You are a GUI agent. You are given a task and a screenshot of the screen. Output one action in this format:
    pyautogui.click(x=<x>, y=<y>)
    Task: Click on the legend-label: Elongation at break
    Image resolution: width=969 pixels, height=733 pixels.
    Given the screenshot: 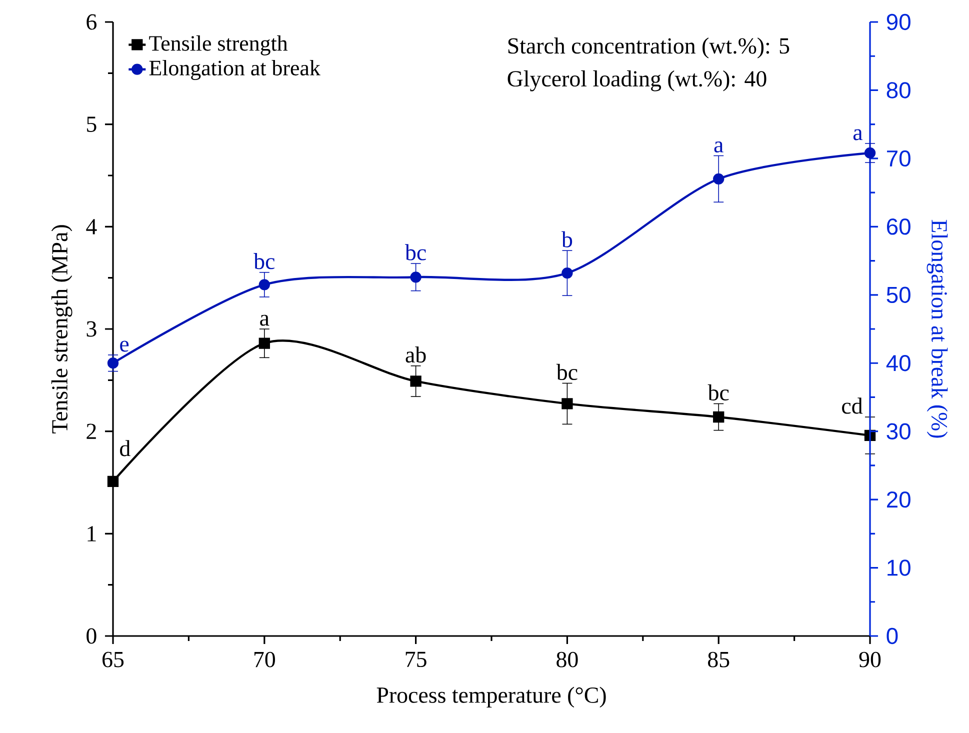 What is the action you would take?
    pyautogui.click(x=234, y=70)
    